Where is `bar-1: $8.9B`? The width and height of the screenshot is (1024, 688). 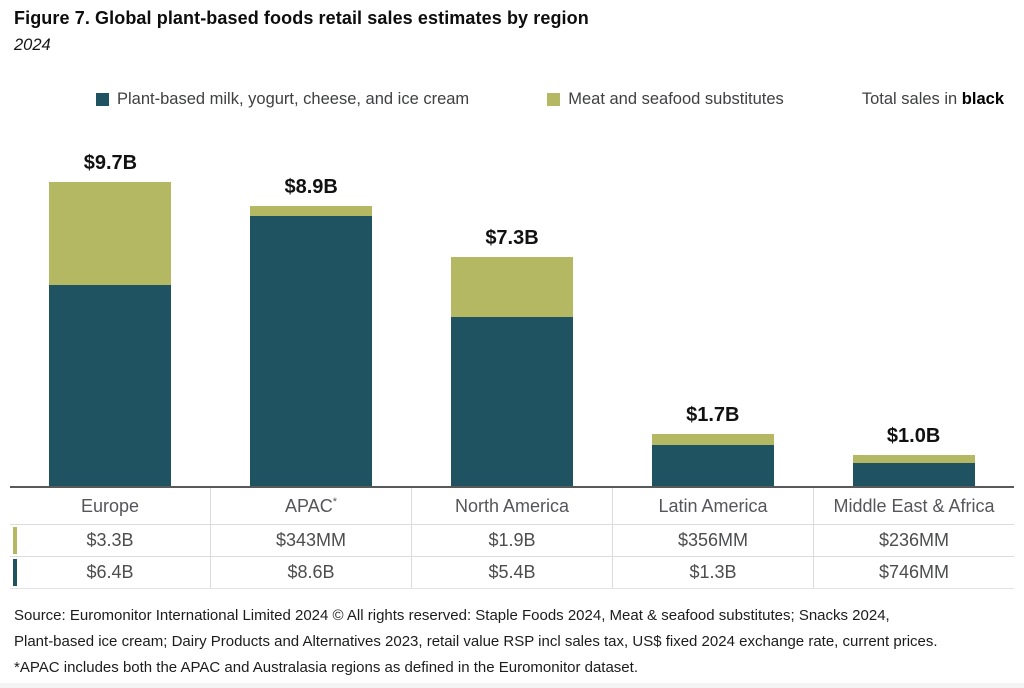
bar-1: $8.9B is located at coordinates (311, 331).